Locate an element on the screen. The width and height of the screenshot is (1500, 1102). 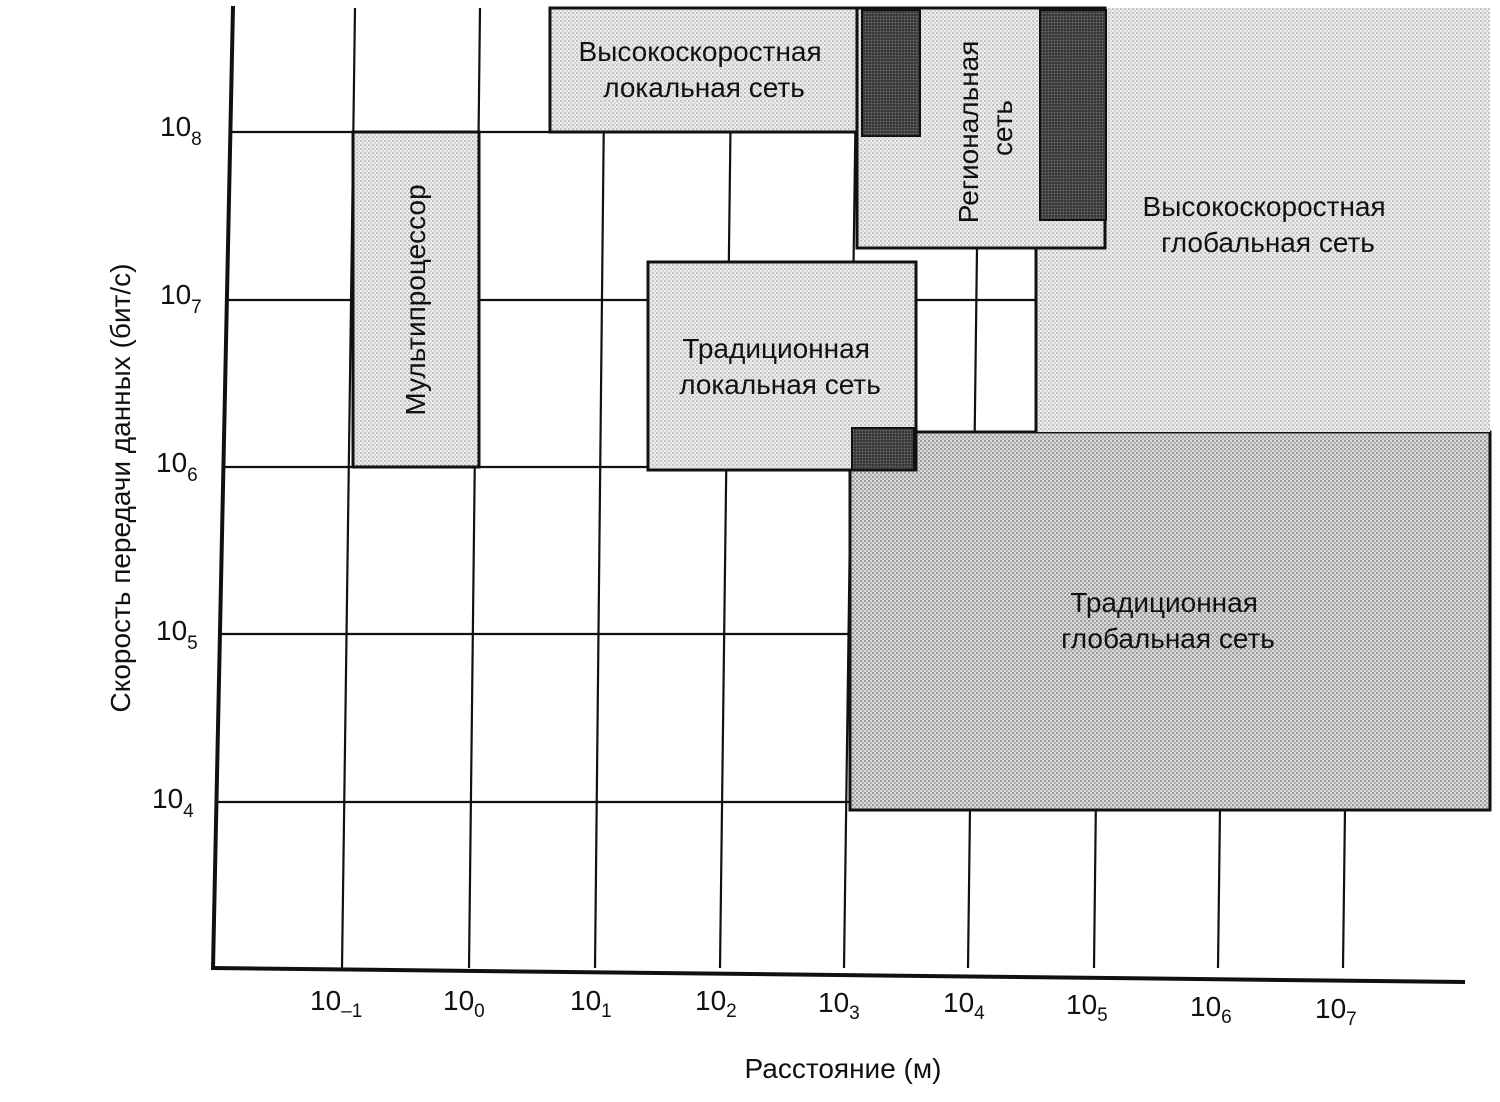
region-hs-lan is located at coordinates (703, 70).